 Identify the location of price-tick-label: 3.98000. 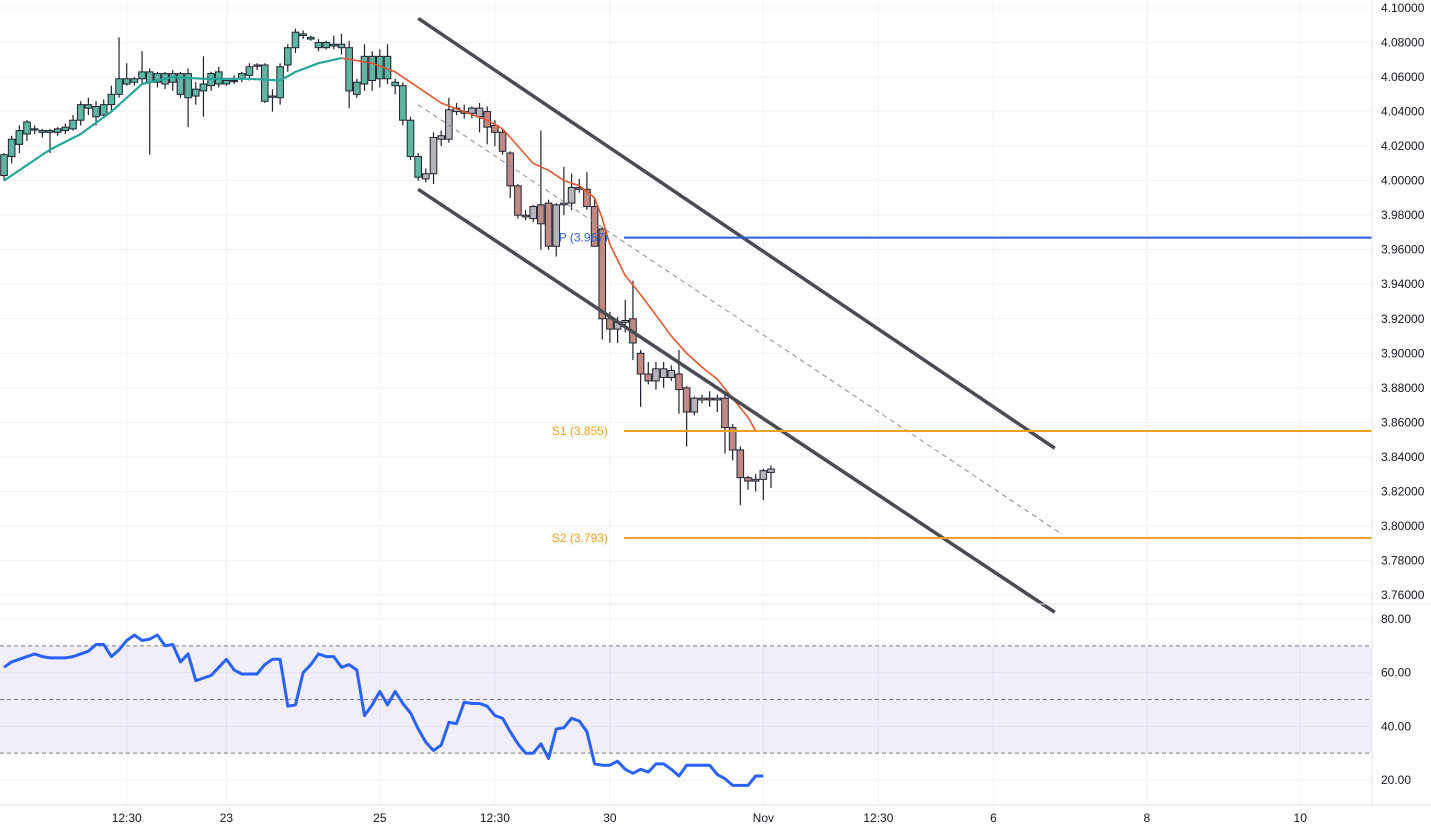
(1403, 215).